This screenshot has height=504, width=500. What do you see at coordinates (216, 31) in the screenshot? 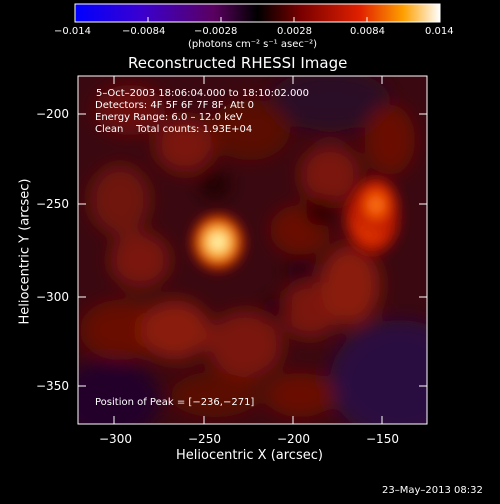
I see `colorbar-tick-label: −0.0028` at bounding box center [216, 31].